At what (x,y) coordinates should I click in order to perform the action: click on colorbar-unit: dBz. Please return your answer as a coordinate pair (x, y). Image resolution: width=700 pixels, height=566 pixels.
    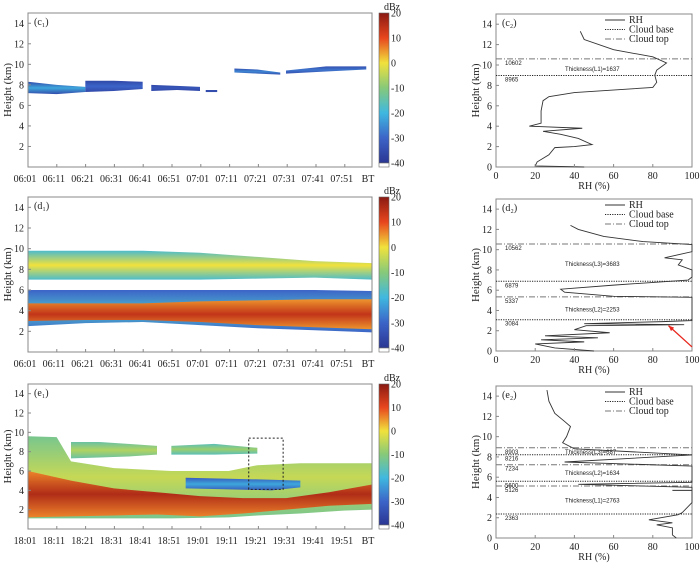
    Looking at the image, I should click on (392, 378).